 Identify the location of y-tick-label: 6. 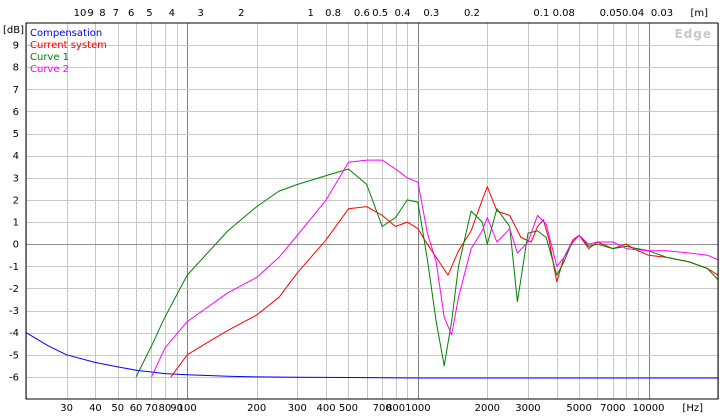
(16, 112).